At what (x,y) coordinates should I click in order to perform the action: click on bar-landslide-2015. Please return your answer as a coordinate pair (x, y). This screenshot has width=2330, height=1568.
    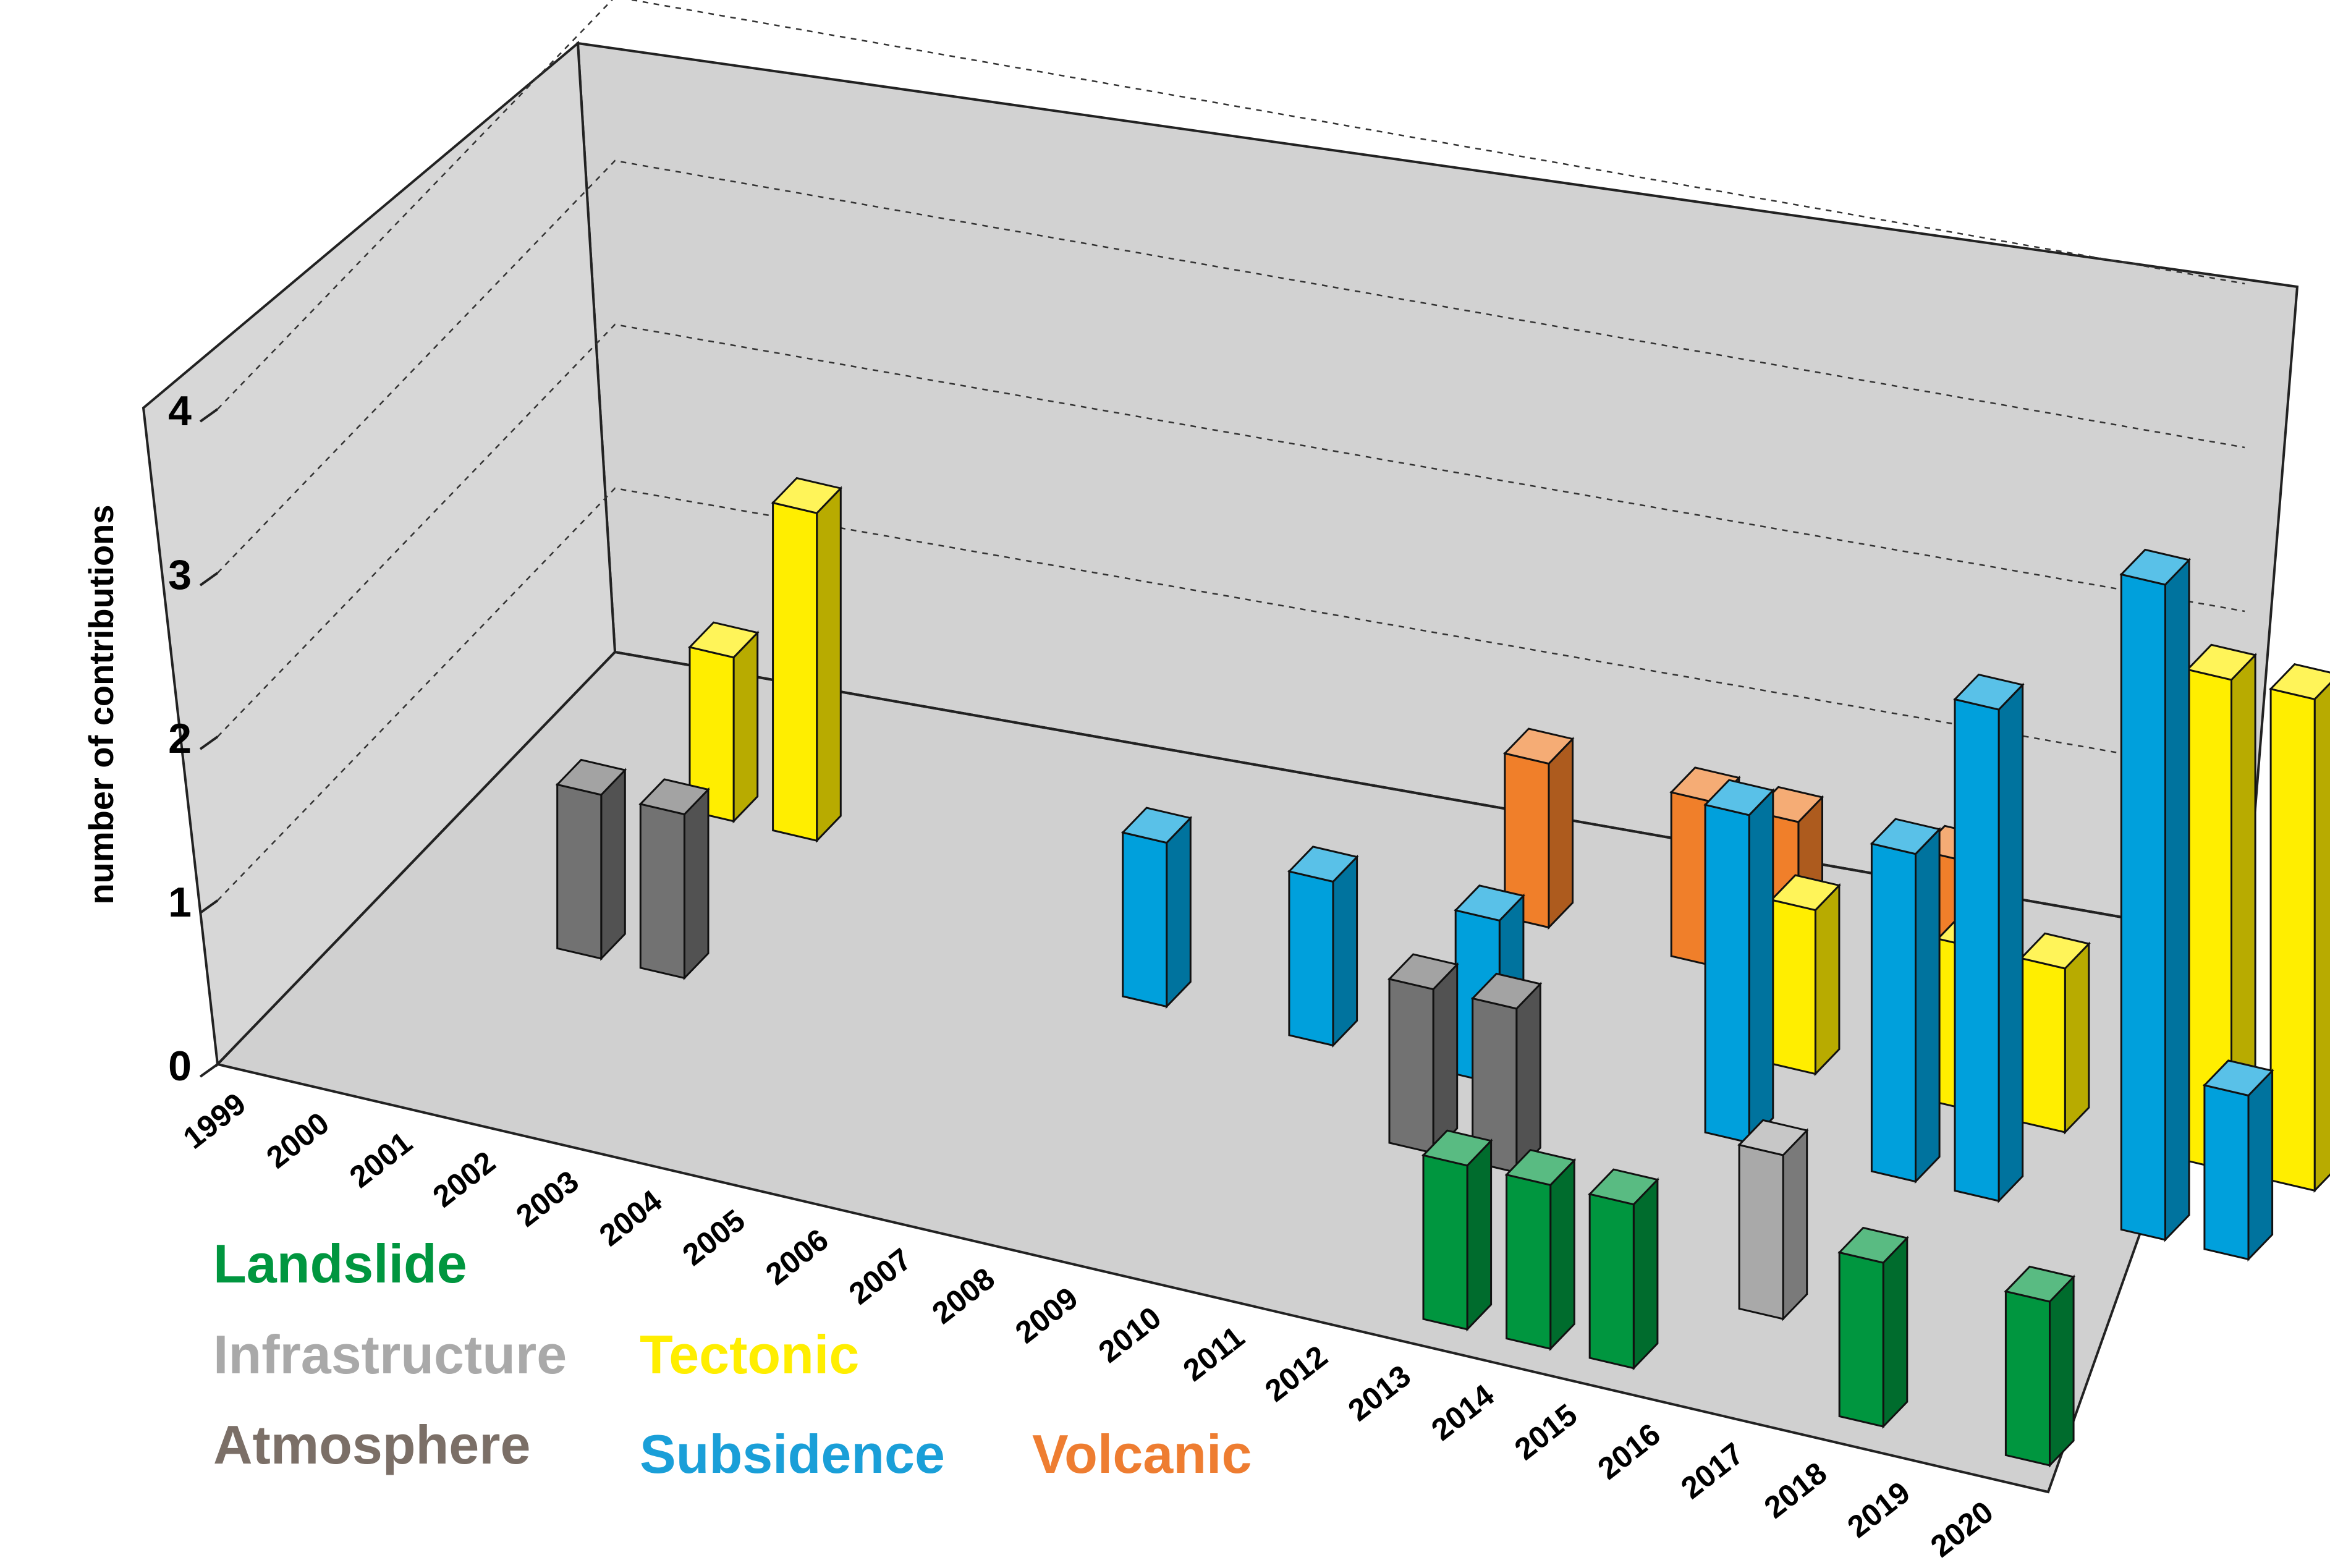
    Looking at the image, I should click on (1623, 1269).